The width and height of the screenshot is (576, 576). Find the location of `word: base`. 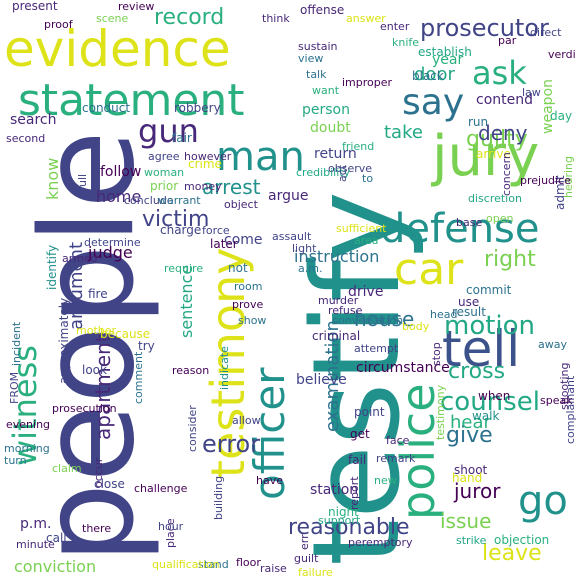

word: base is located at coordinates (469, 222).